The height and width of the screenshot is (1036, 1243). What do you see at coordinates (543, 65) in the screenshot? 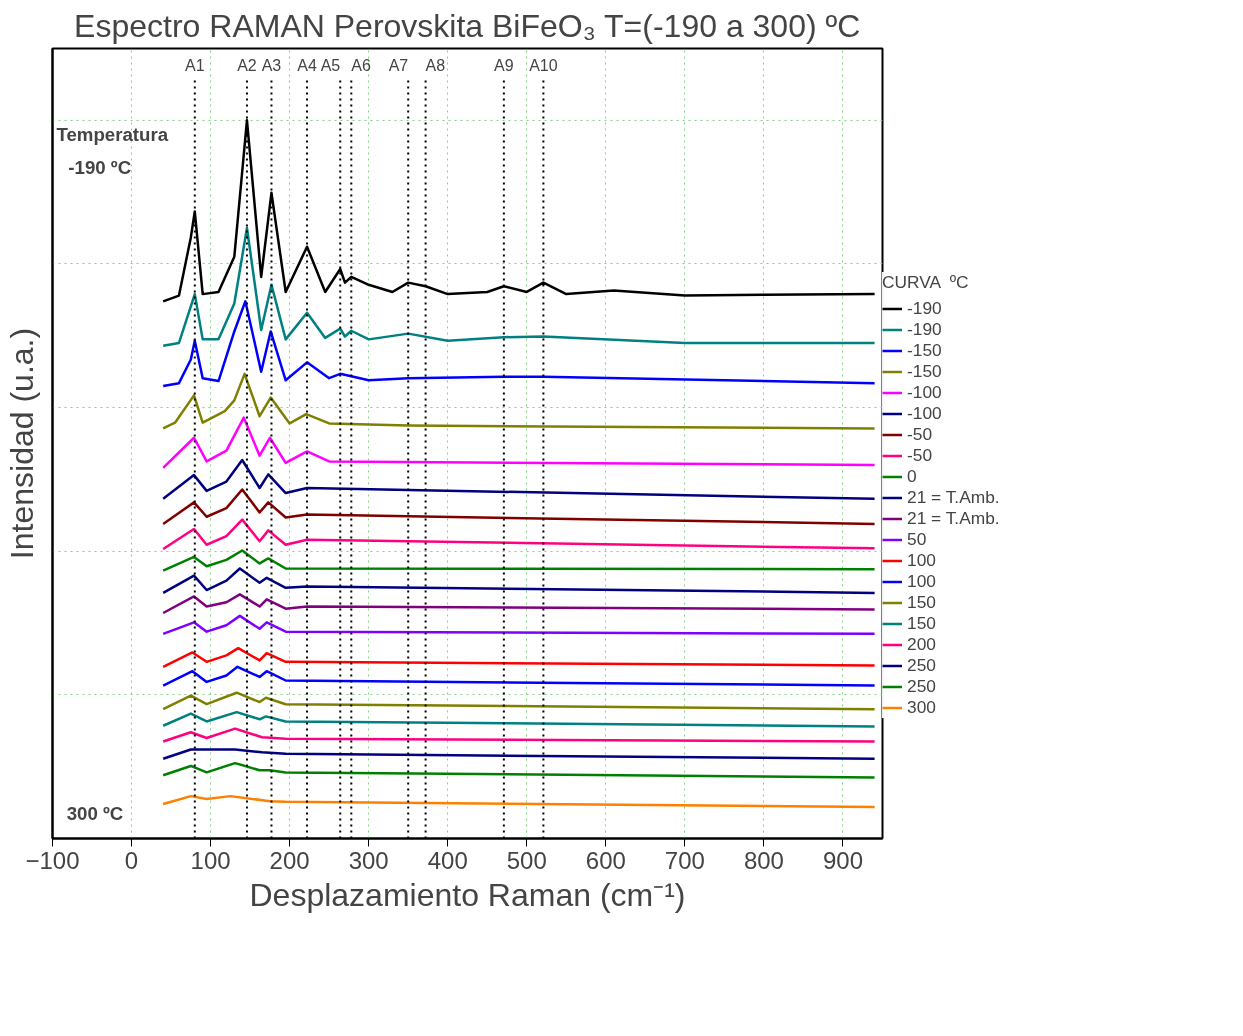
I see `ref-line-label: A10` at bounding box center [543, 65].